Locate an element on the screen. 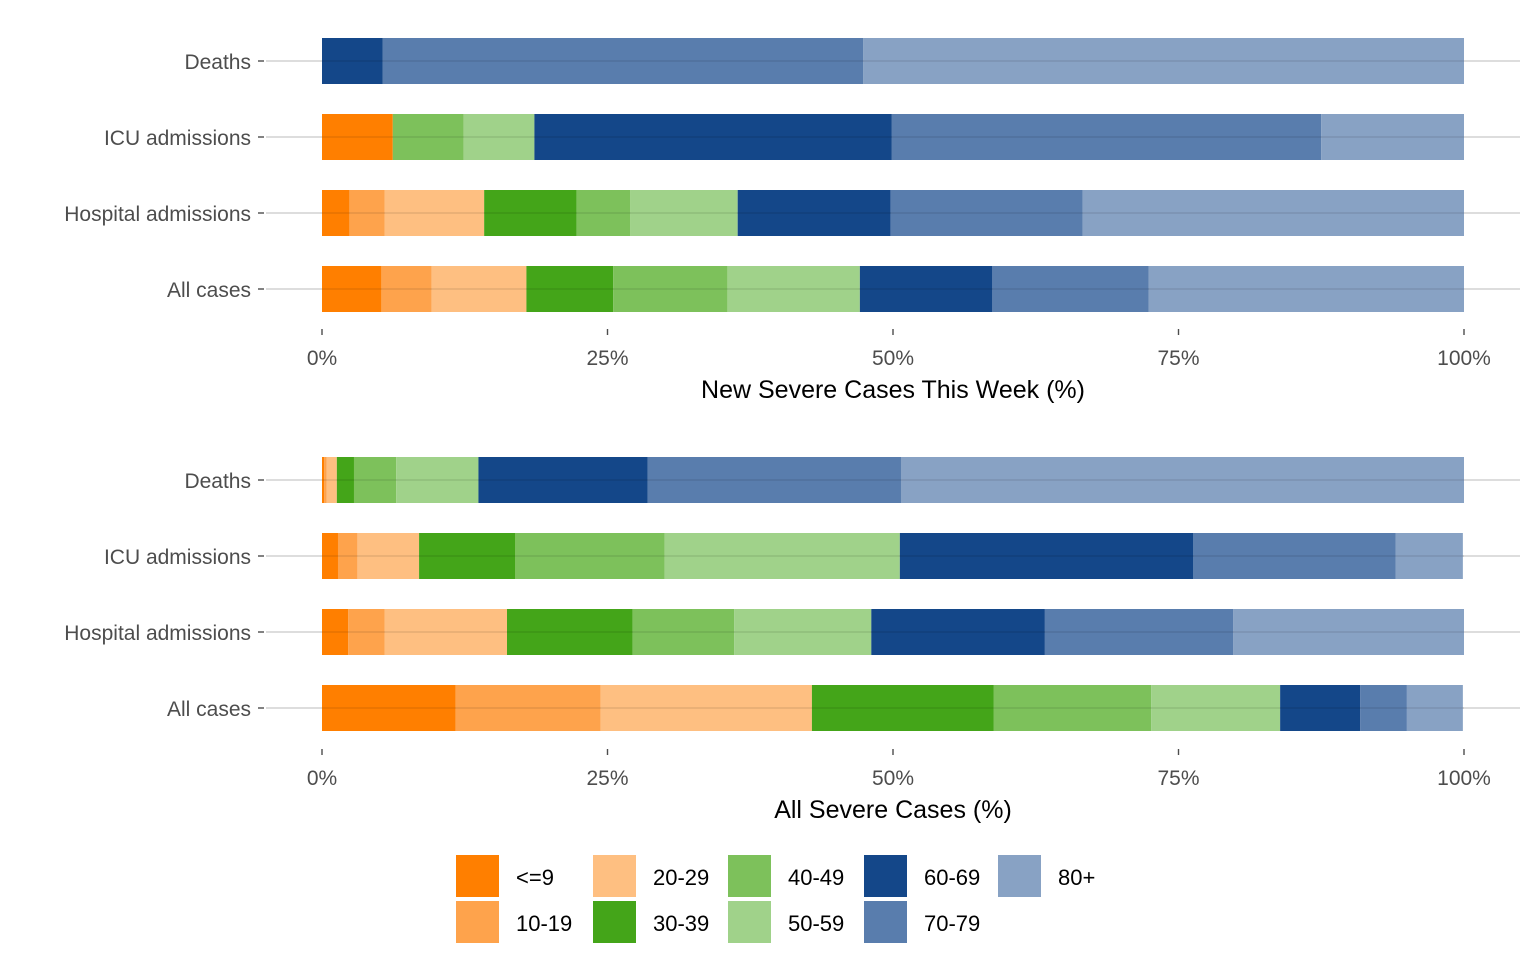 The height and width of the screenshot is (960, 1536). bar-segment-4049-deaths is located at coordinates (375, 480).